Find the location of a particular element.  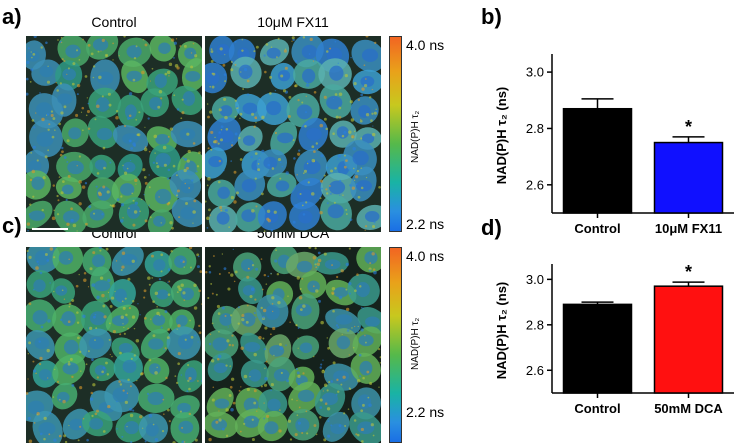

micrograph-fx11-canvas is located at coordinates (293, 134).